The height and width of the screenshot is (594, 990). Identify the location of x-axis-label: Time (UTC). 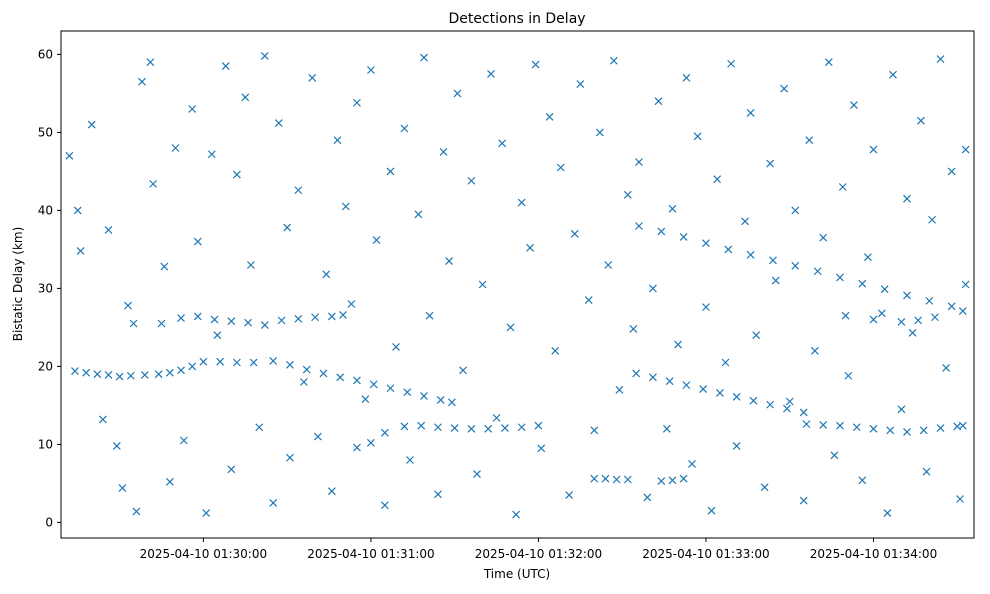
(516, 574).